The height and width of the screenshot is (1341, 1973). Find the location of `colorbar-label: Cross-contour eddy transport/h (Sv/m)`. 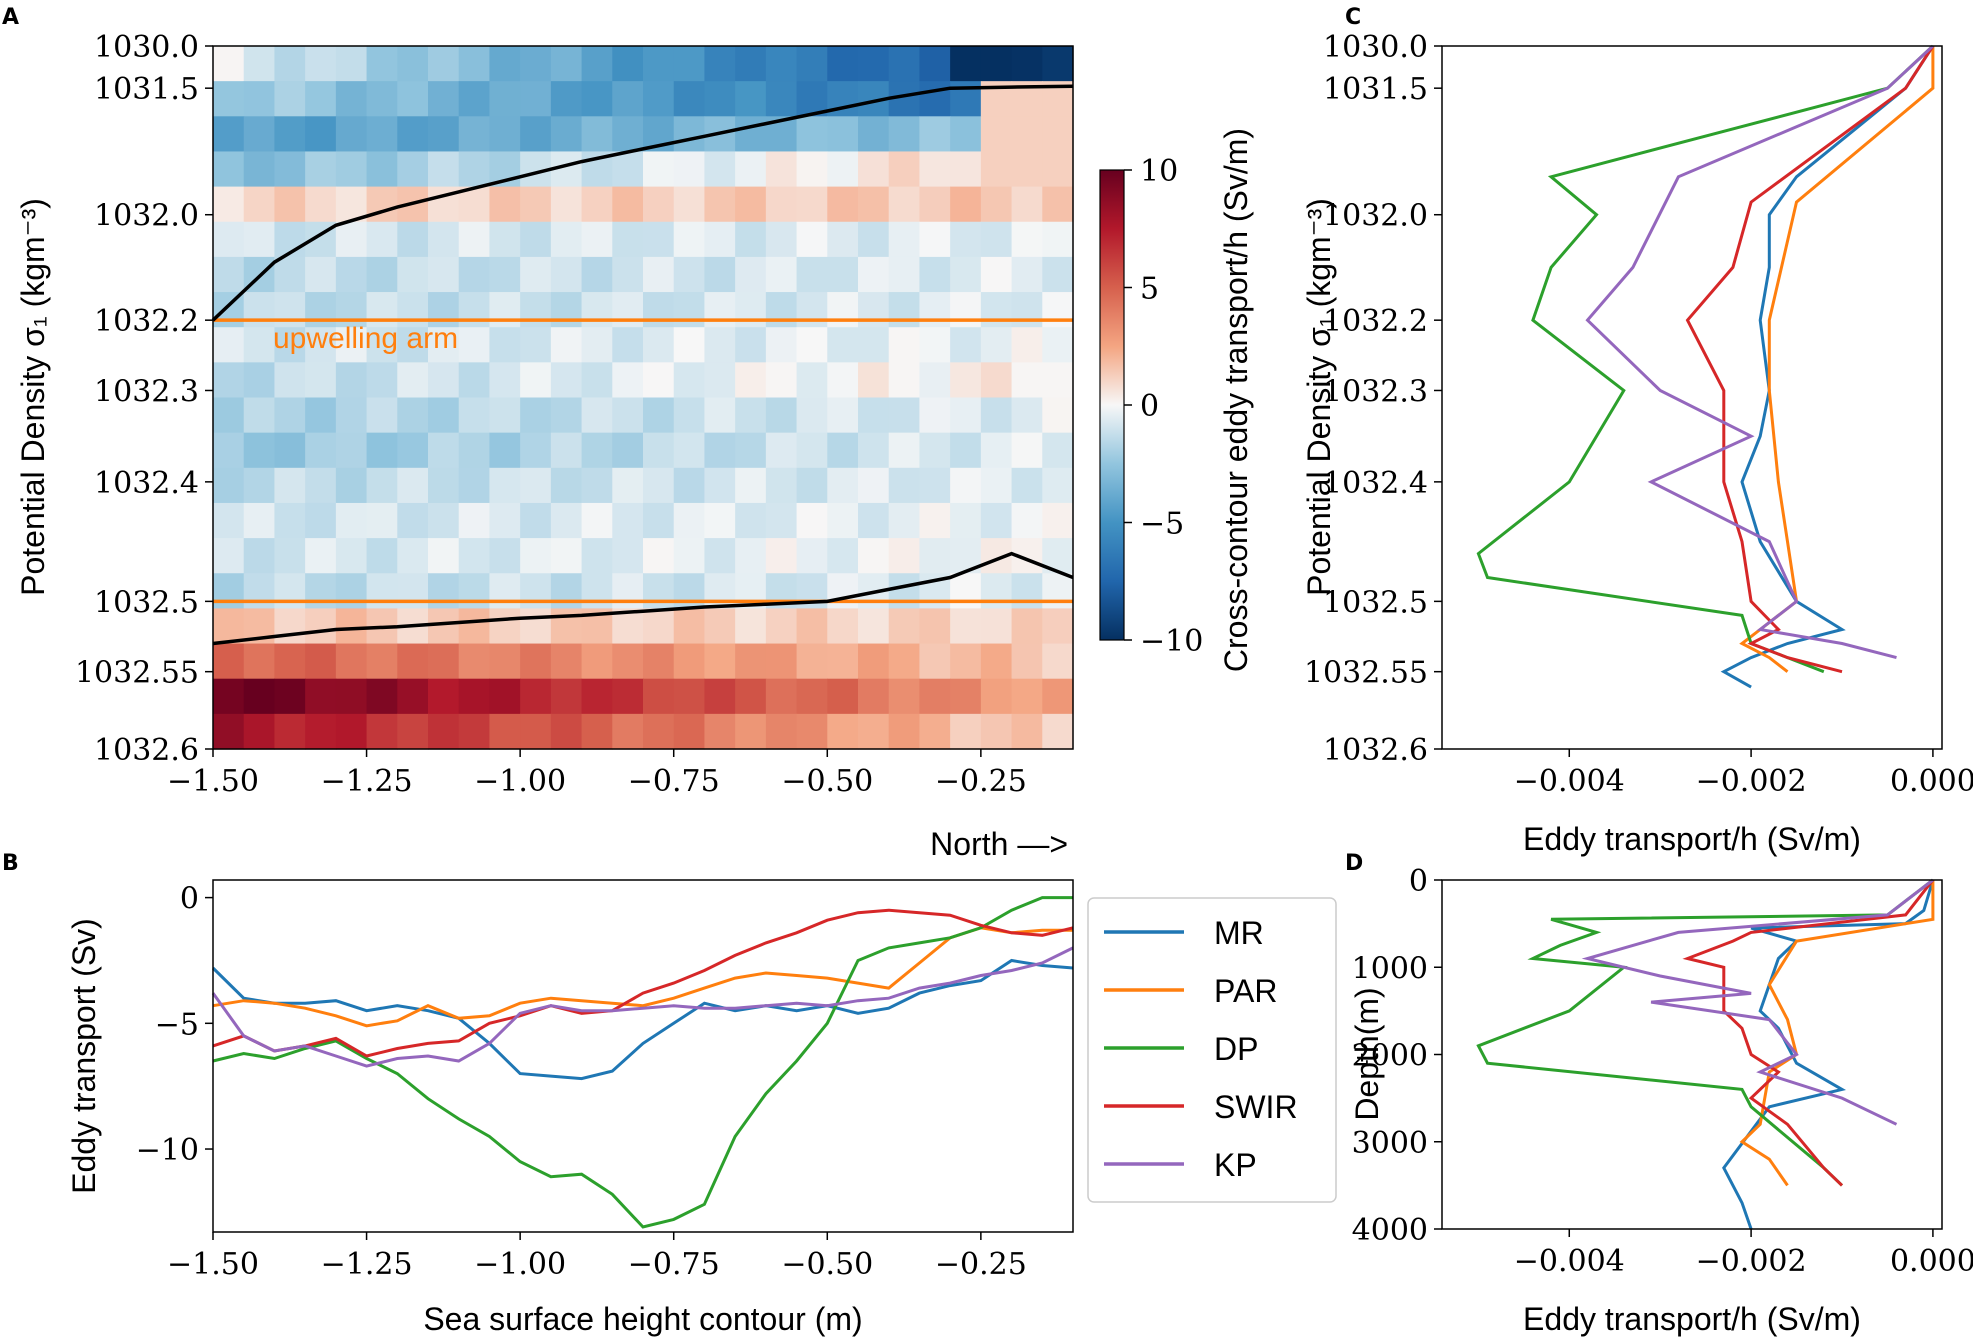

colorbar-label: Cross-contour eddy transport/h (Sv/m) is located at coordinates (1236, 400).